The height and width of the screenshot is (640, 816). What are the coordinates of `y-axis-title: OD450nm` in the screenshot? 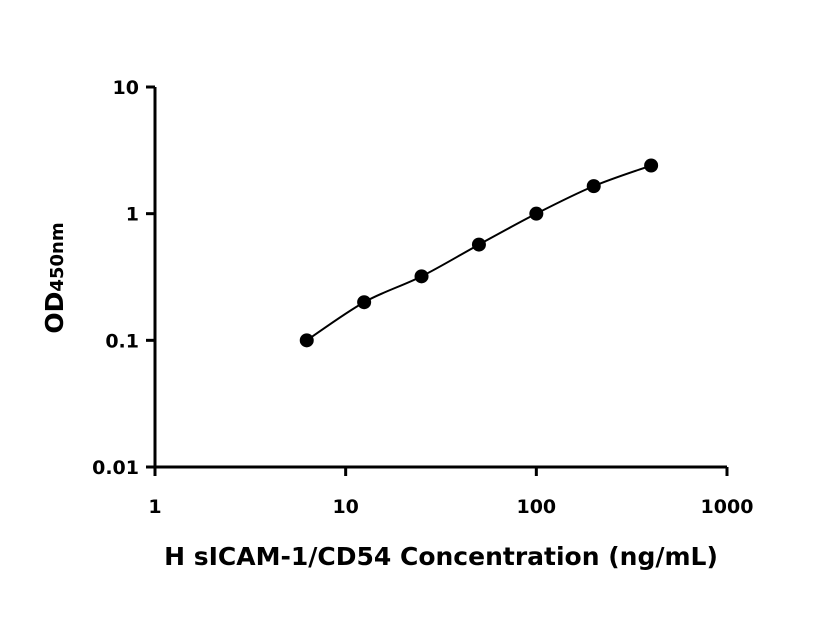 It's located at (54, 277).